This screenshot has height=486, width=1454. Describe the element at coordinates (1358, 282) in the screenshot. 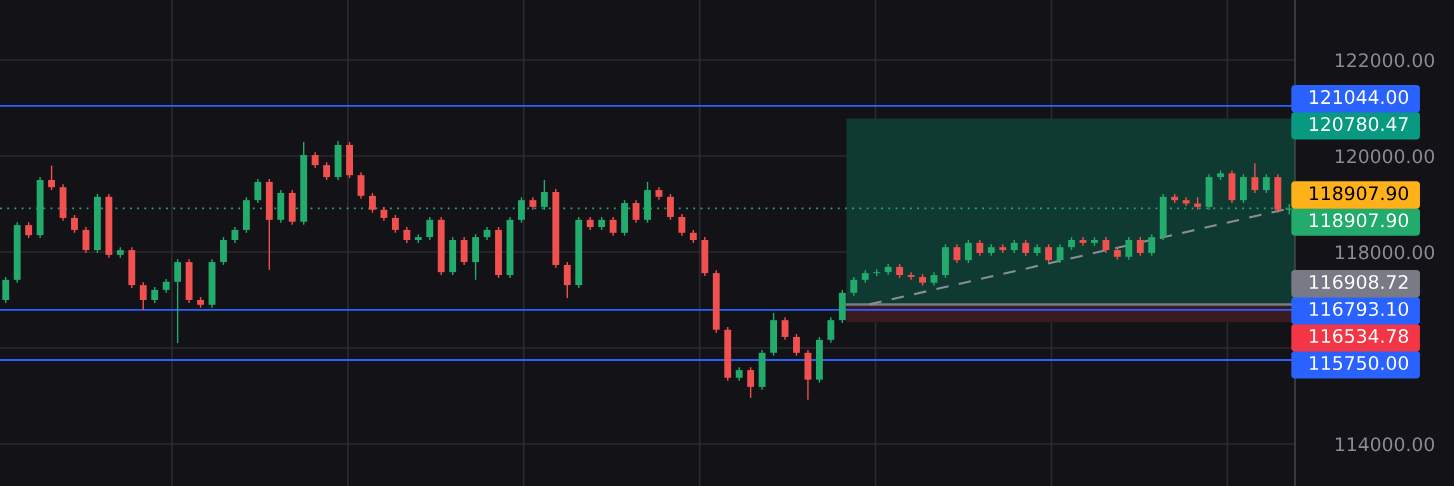

I see `ref-line-label: 116908.72` at that location.